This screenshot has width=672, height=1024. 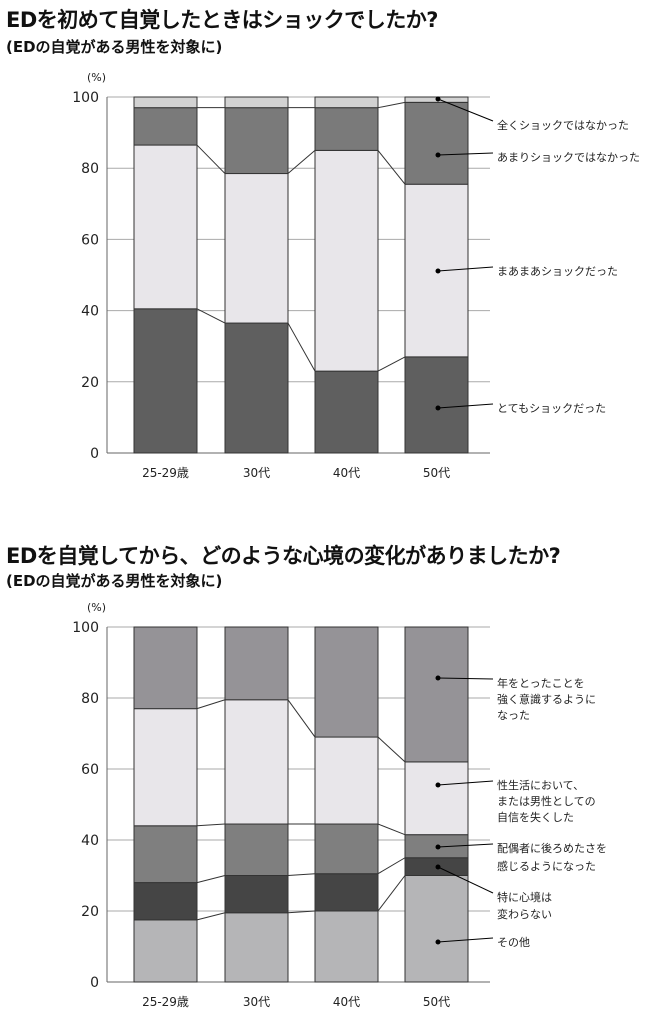 What do you see at coordinates (222, 20) in the screenshot?
I see `chart1-title: EDを初めて自覚したときはショックでしたか?` at bounding box center [222, 20].